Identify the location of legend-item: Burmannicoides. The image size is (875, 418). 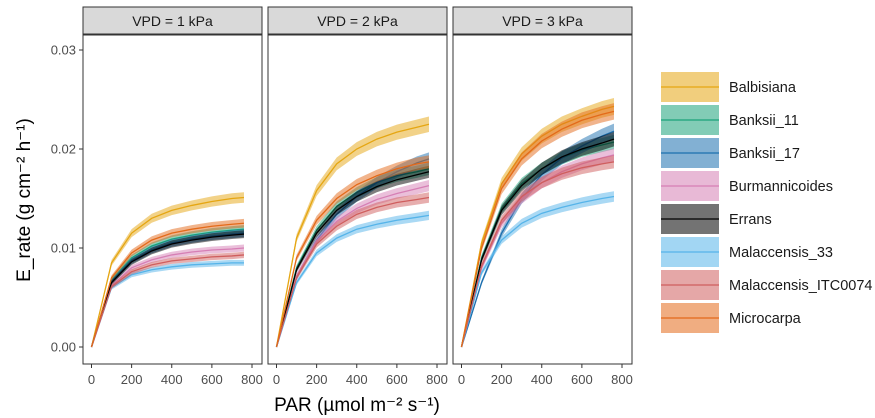
(747, 186).